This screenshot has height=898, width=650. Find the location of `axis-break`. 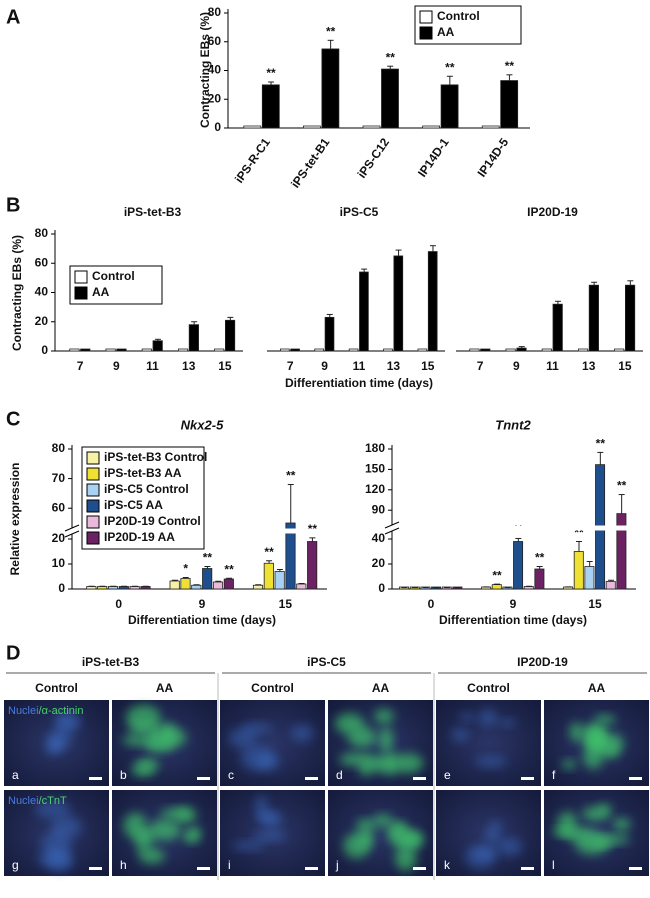

axis-break is located at coordinates (510, 528).